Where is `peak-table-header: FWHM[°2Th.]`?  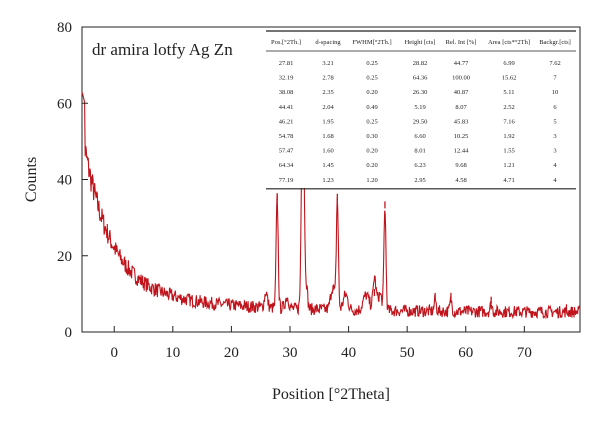 peak-table-header: FWHM[°2Th.] is located at coordinates (371, 42).